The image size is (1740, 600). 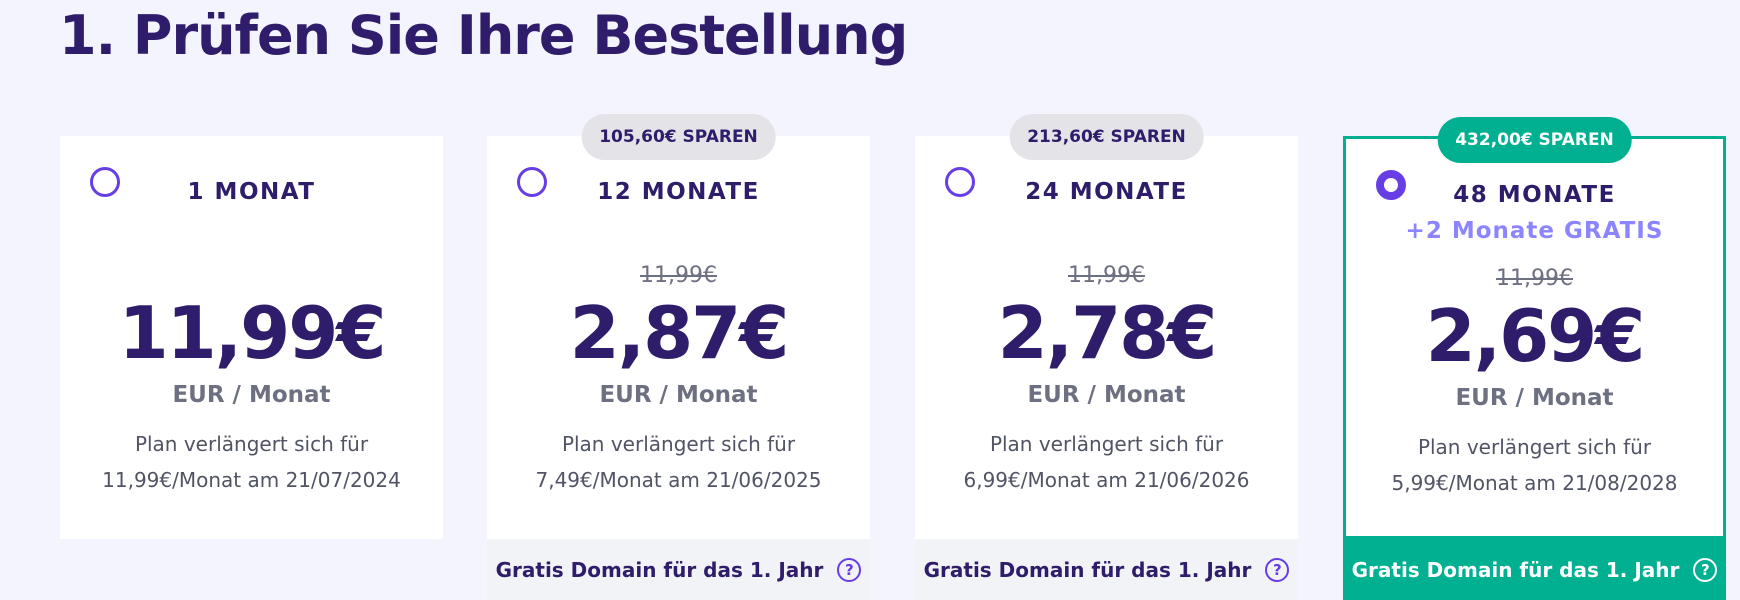 What do you see at coordinates (1534, 195) in the screenshot?
I see `plan-term: 48 MONATE` at bounding box center [1534, 195].